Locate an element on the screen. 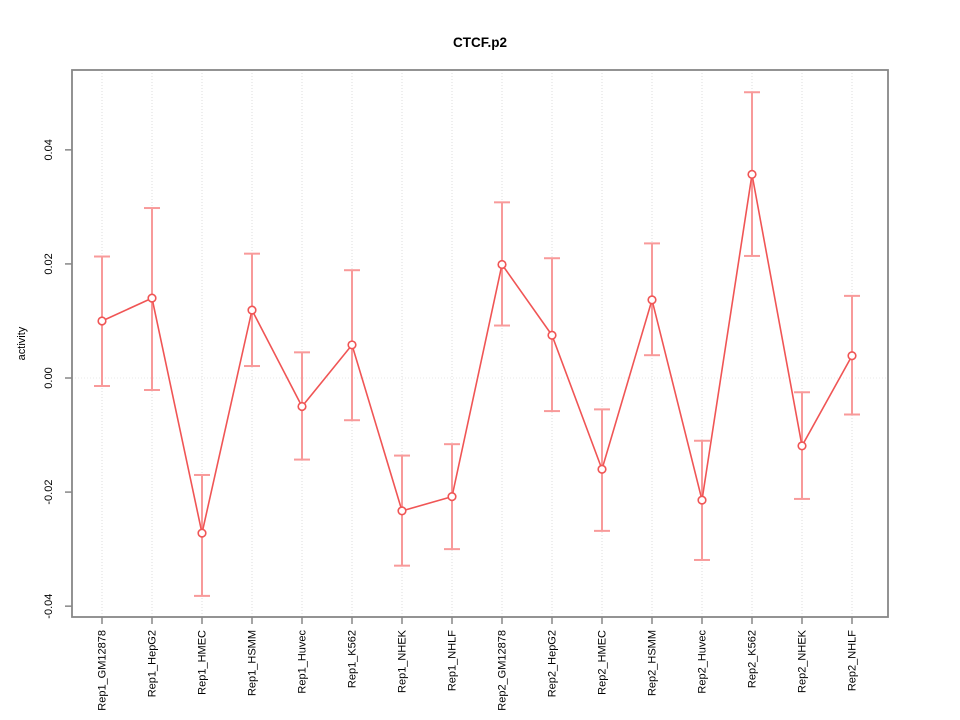 This screenshot has height=720, width=960. x-tick-label: Rep1_HSMM is located at coordinates (253, 663).